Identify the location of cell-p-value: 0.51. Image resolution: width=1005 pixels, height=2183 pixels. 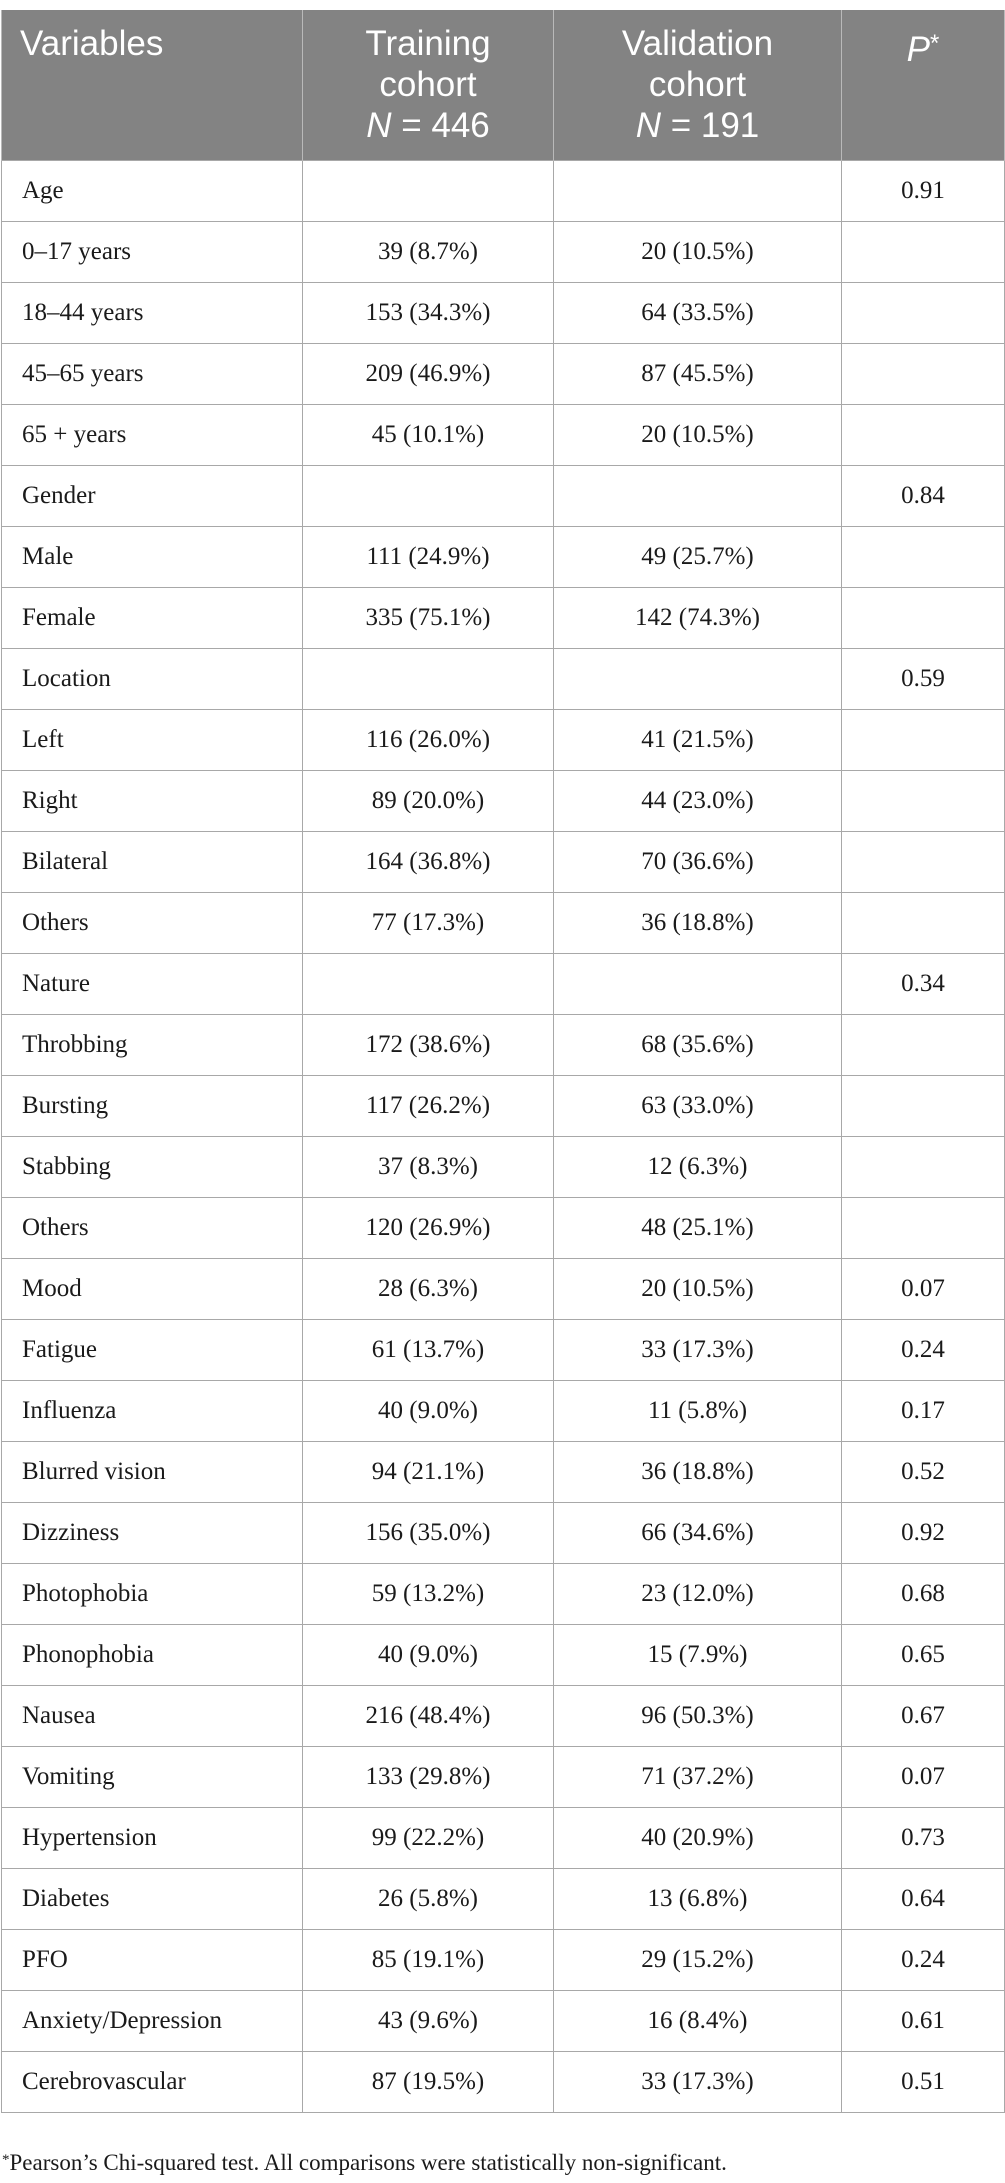
(923, 2082).